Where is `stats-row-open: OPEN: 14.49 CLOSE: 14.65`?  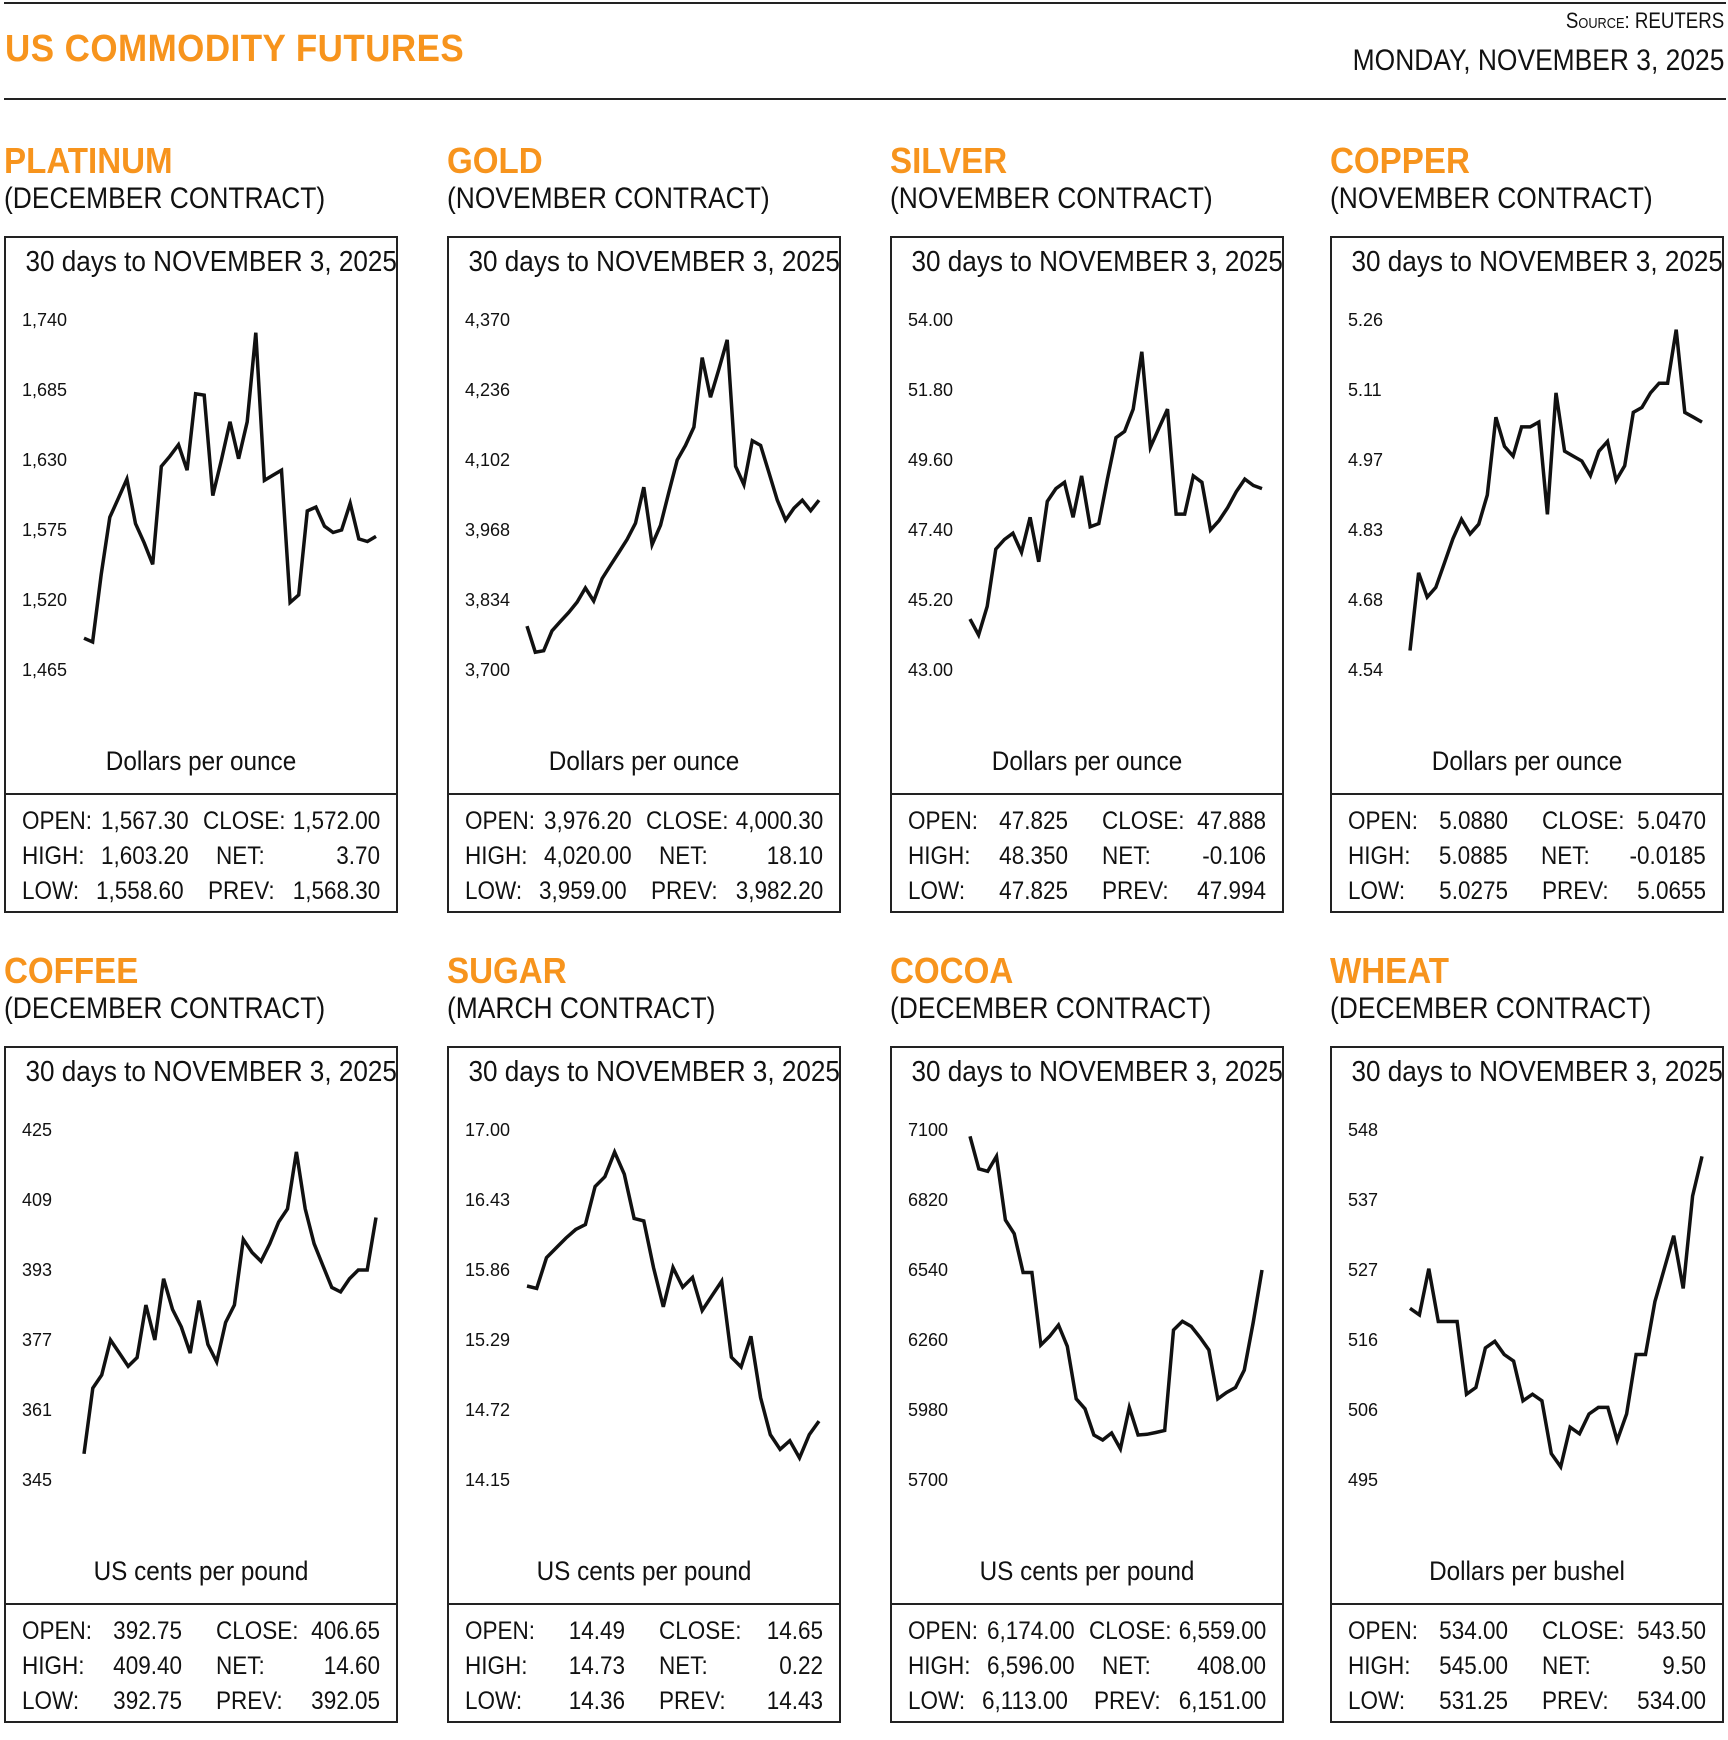
stats-row-open: OPEN: 14.49 CLOSE: 14.65 is located at coordinates (644, 1631).